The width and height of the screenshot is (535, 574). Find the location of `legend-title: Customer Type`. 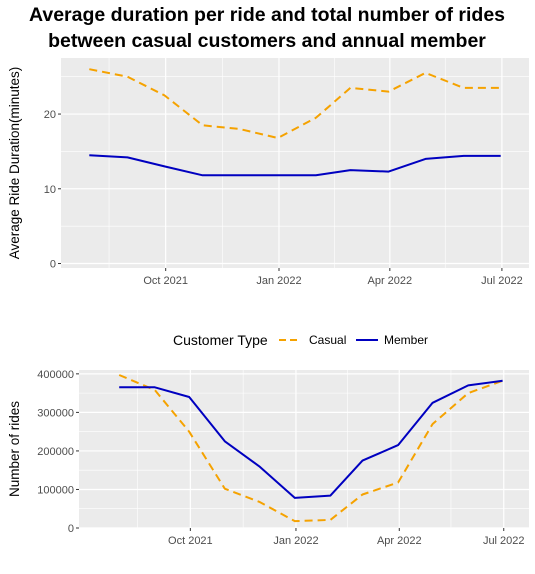

legend-title: Customer Type is located at coordinates (220, 340).